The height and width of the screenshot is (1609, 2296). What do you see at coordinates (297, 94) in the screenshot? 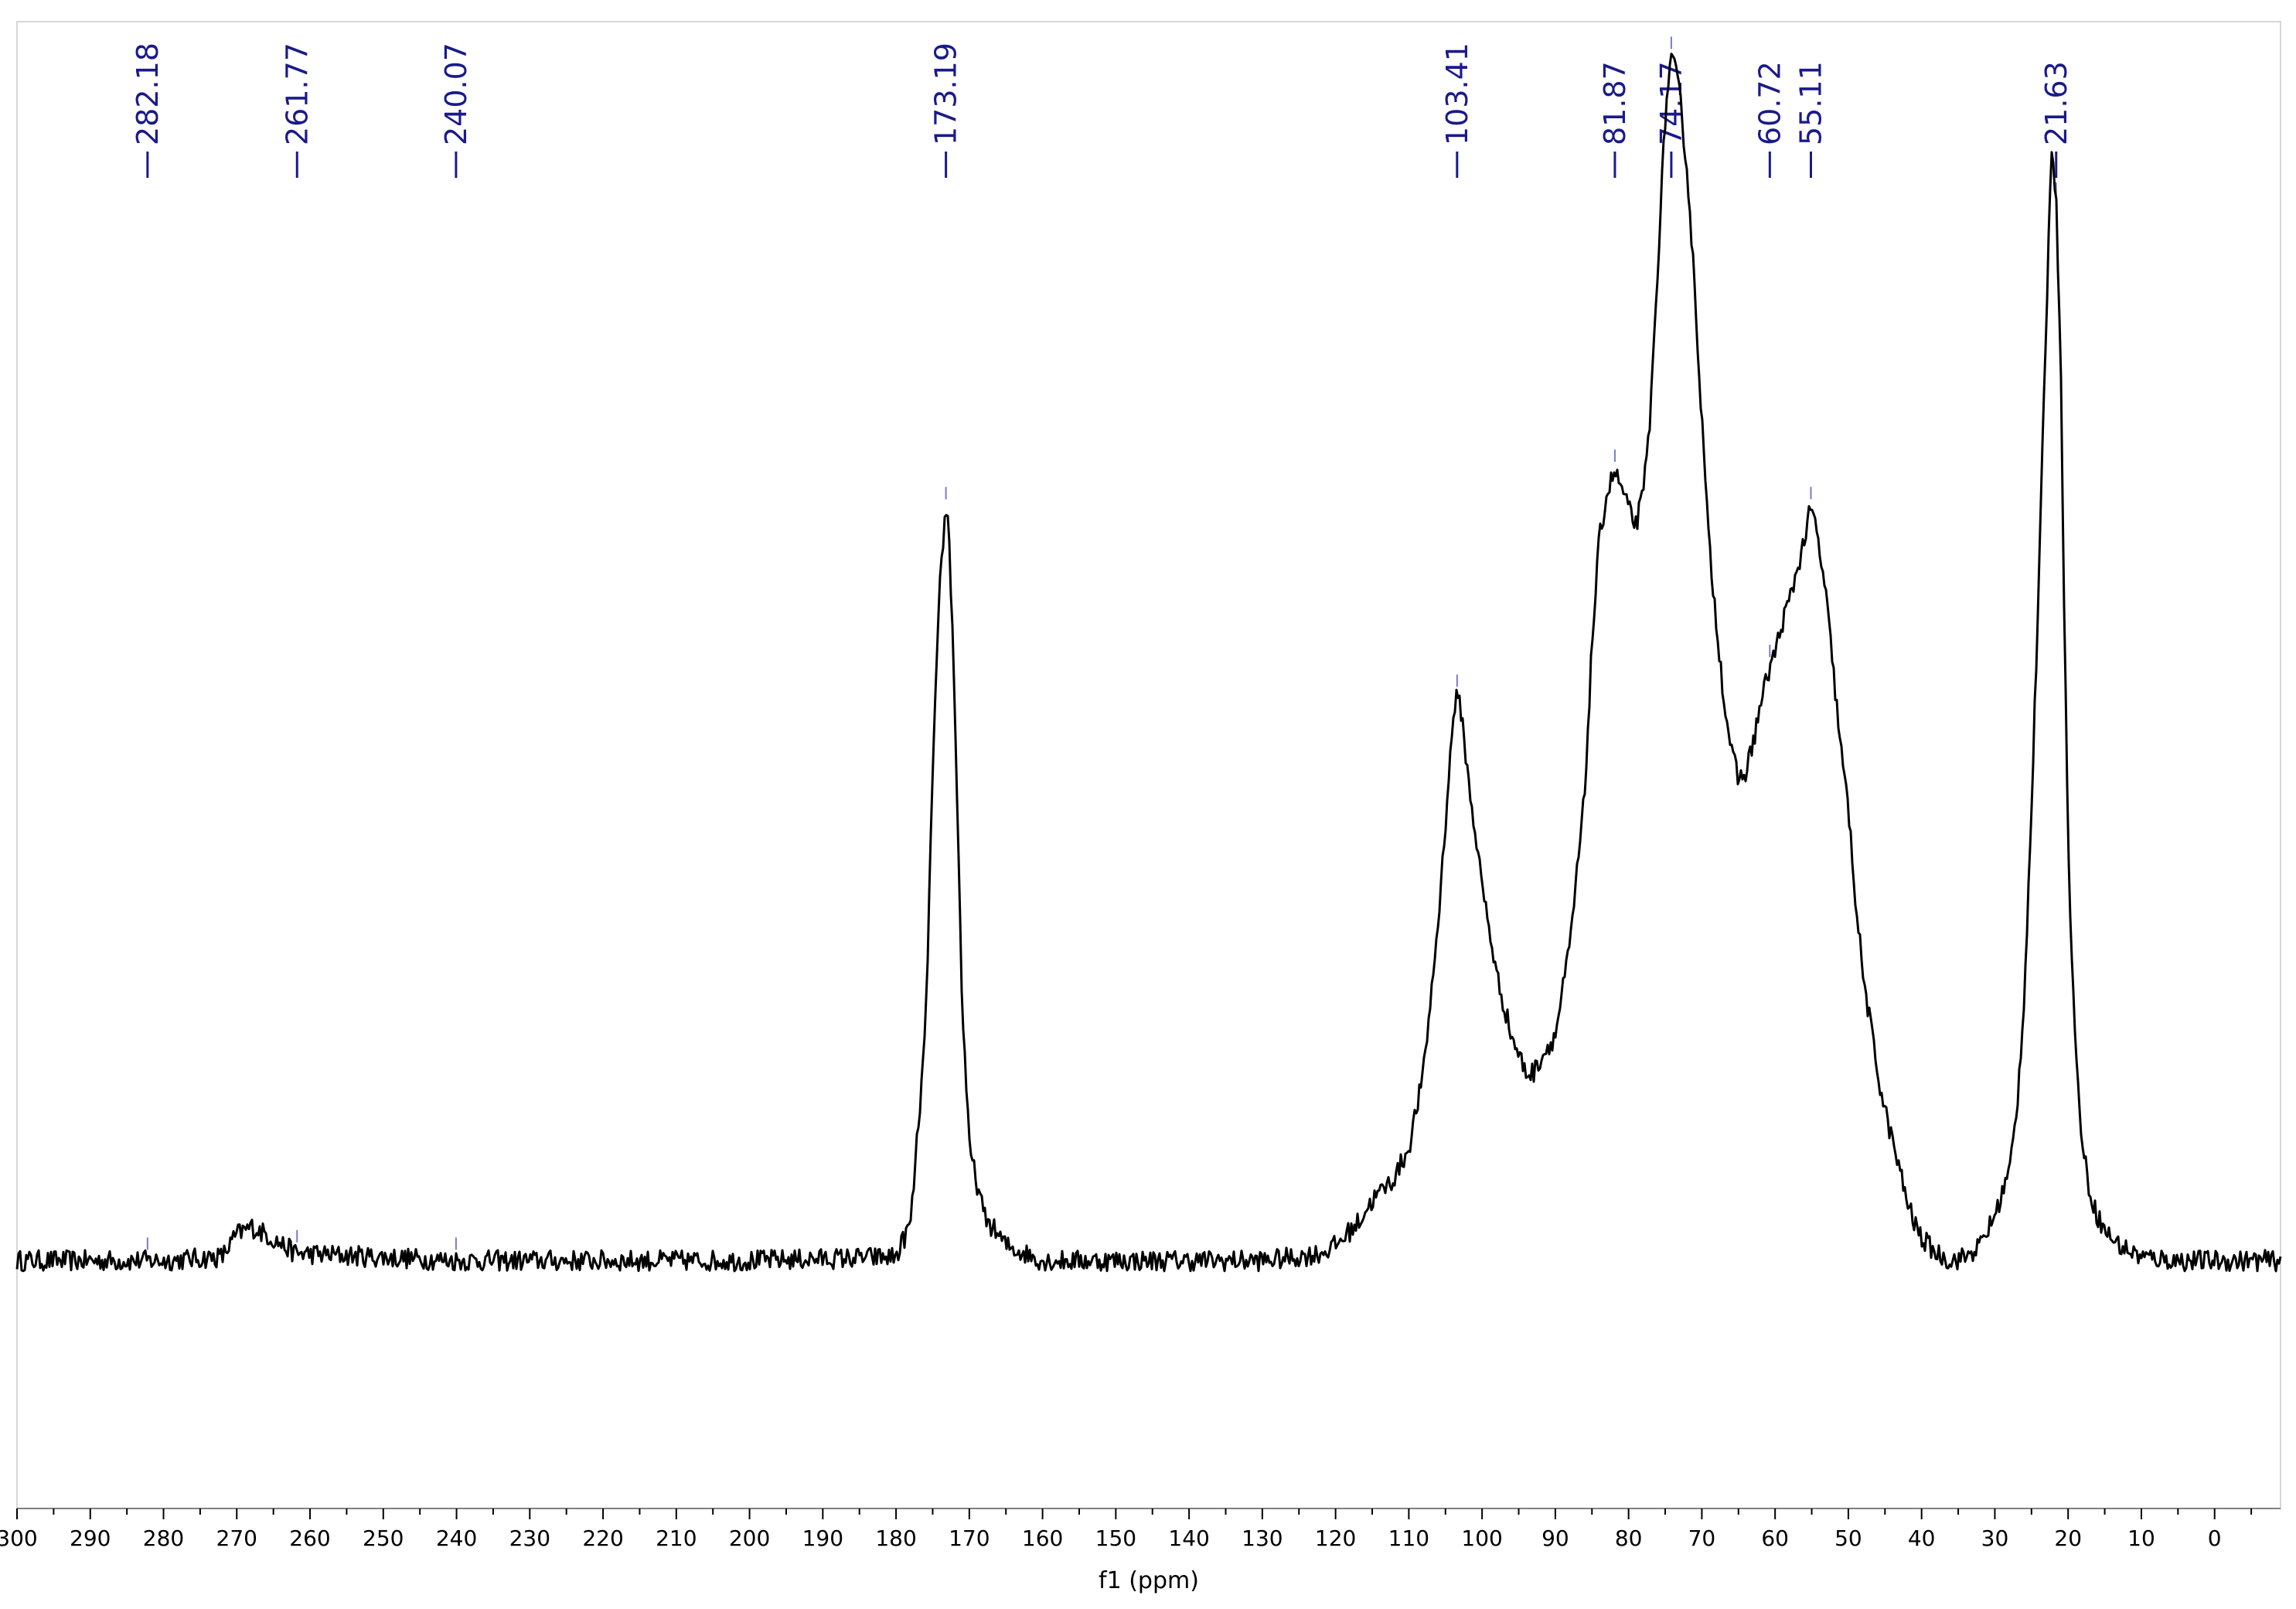
I see `peak-label: 261.77` at bounding box center [297, 94].